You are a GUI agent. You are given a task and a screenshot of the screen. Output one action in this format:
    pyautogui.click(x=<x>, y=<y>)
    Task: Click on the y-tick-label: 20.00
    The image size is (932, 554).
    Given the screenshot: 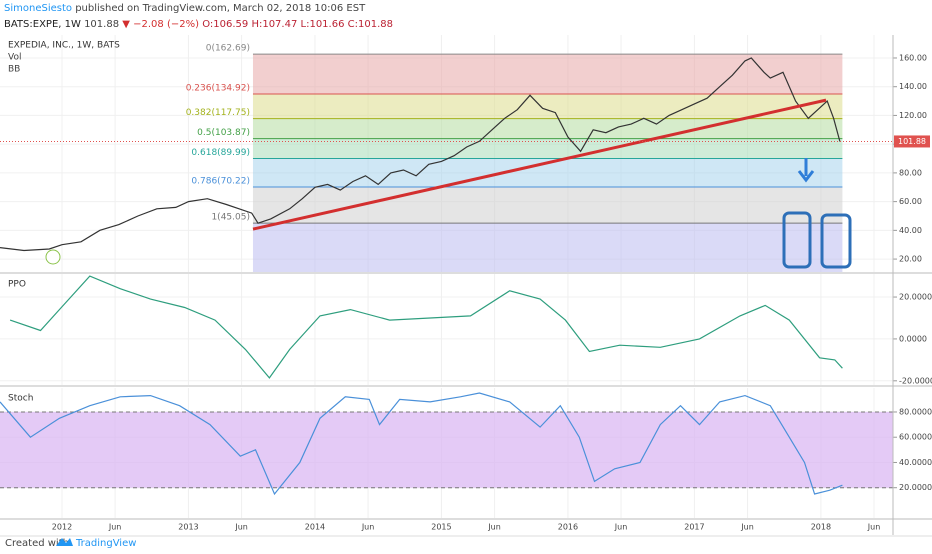 What is the action you would take?
    pyautogui.click(x=910, y=259)
    